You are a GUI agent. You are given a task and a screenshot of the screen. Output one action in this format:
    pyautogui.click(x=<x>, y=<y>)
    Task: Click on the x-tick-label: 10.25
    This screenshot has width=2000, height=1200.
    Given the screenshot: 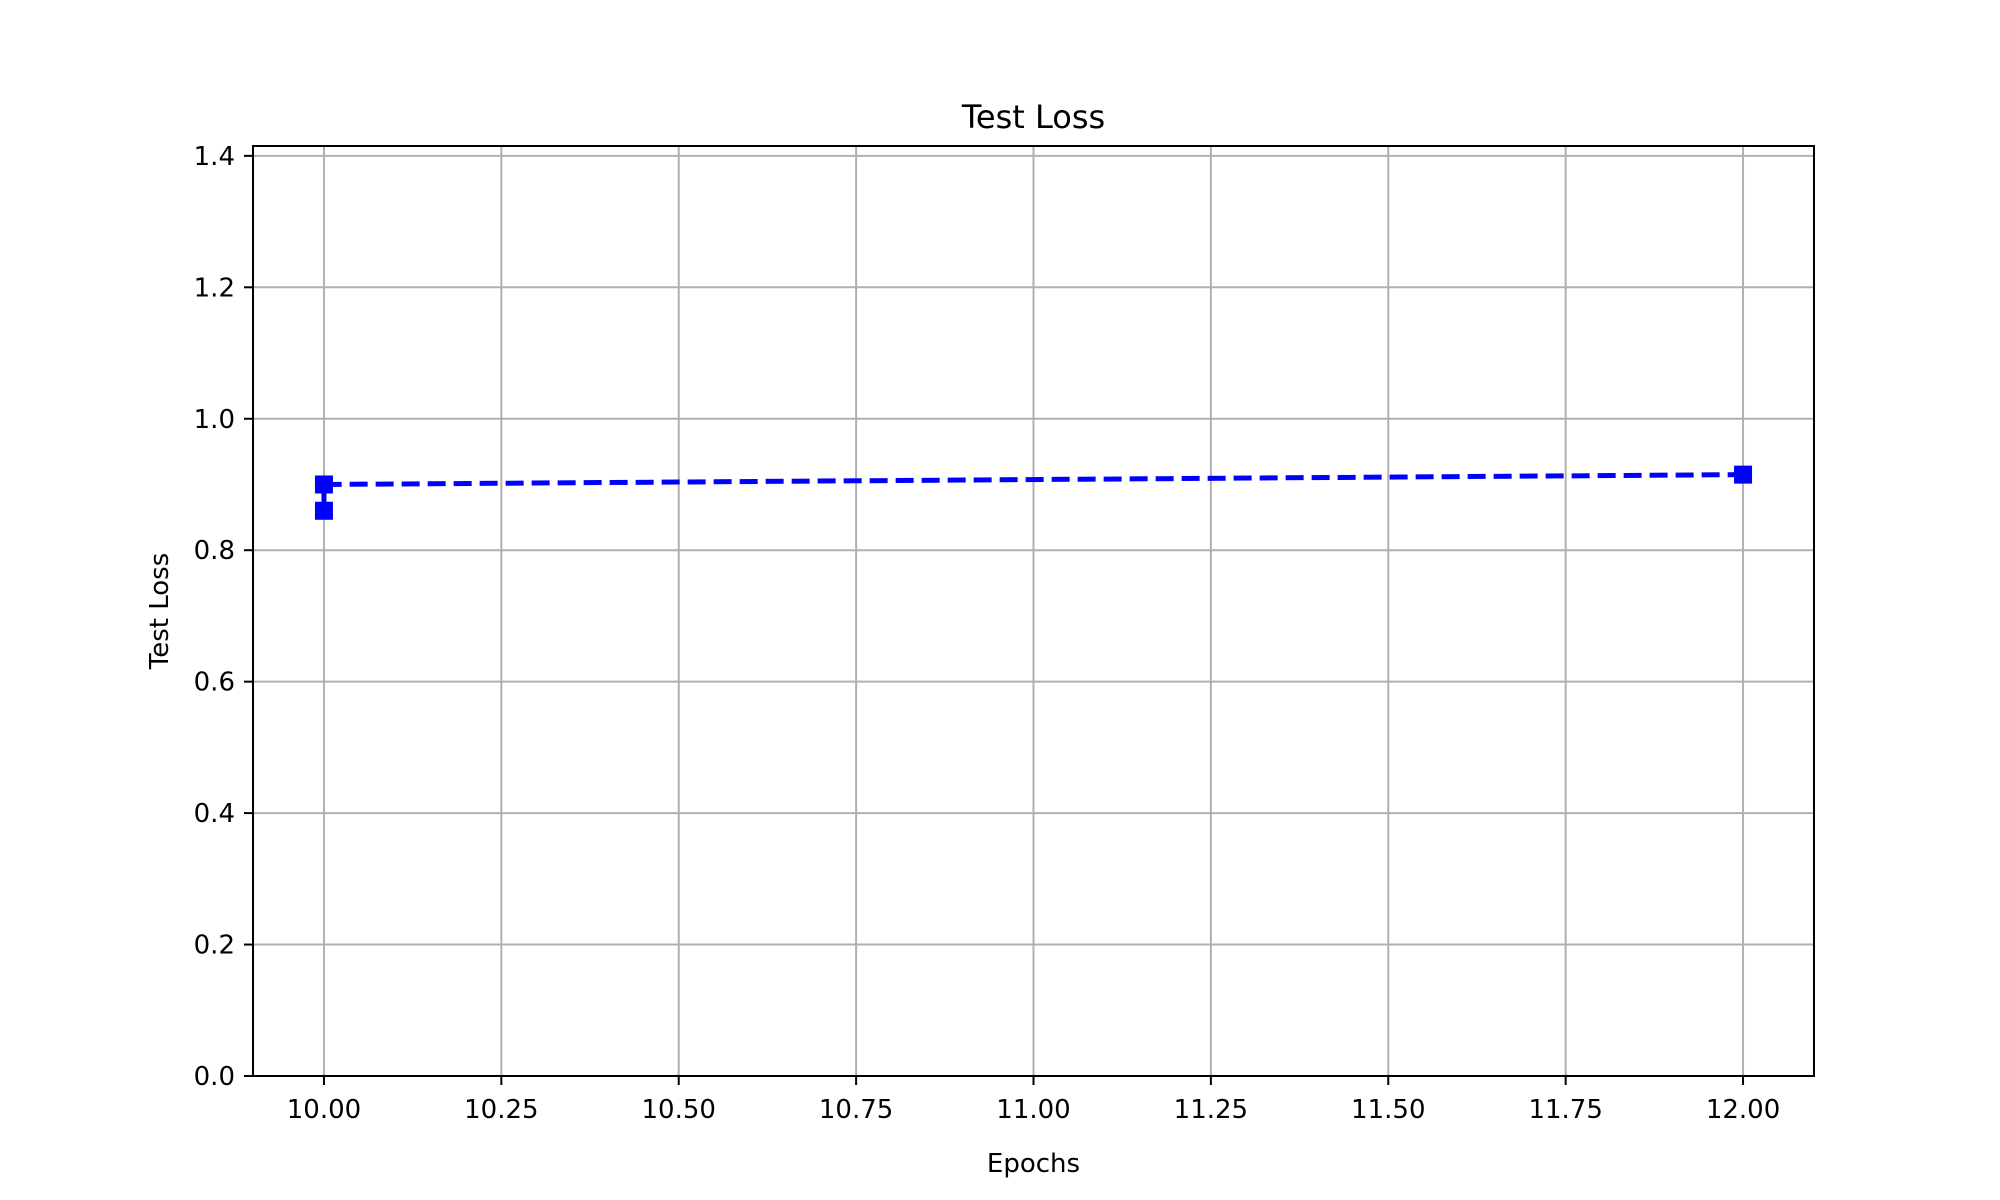 What is the action you would take?
    pyautogui.click(x=501, y=1110)
    